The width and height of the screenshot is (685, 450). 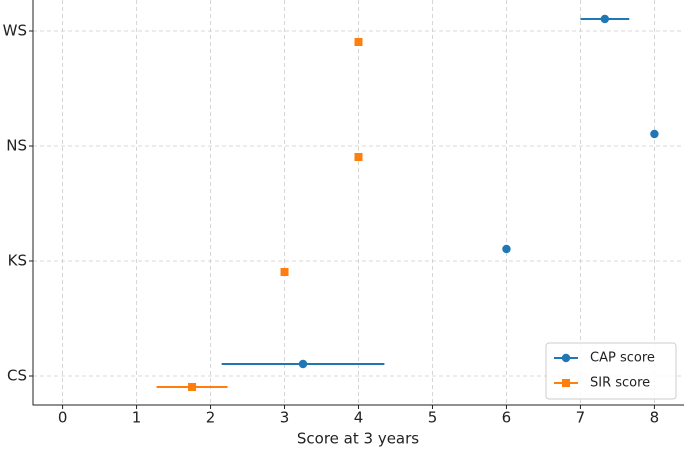 What do you see at coordinates (358, 439) in the screenshot?
I see `x-axis-label: Score at 3 years` at bounding box center [358, 439].